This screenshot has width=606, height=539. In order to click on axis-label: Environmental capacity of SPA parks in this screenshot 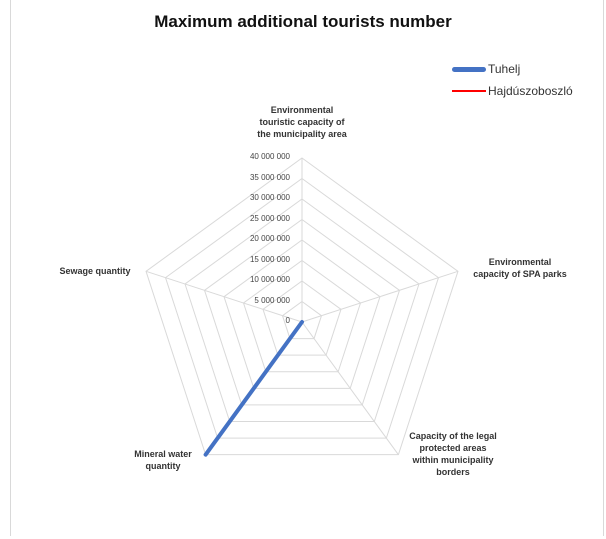, I will do `click(520, 268)`.